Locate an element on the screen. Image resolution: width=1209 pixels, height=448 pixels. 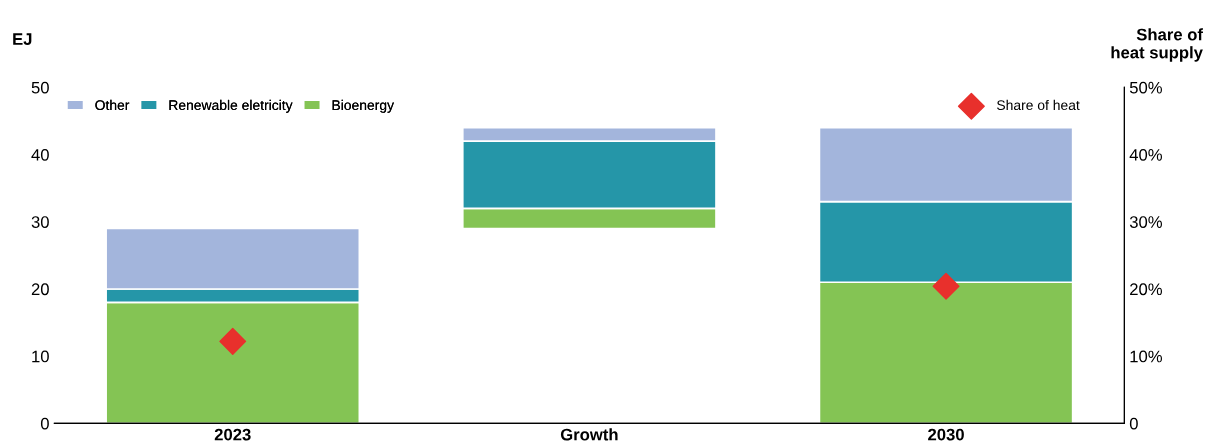
legend-label: Bioenergy is located at coordinates (363, 106).